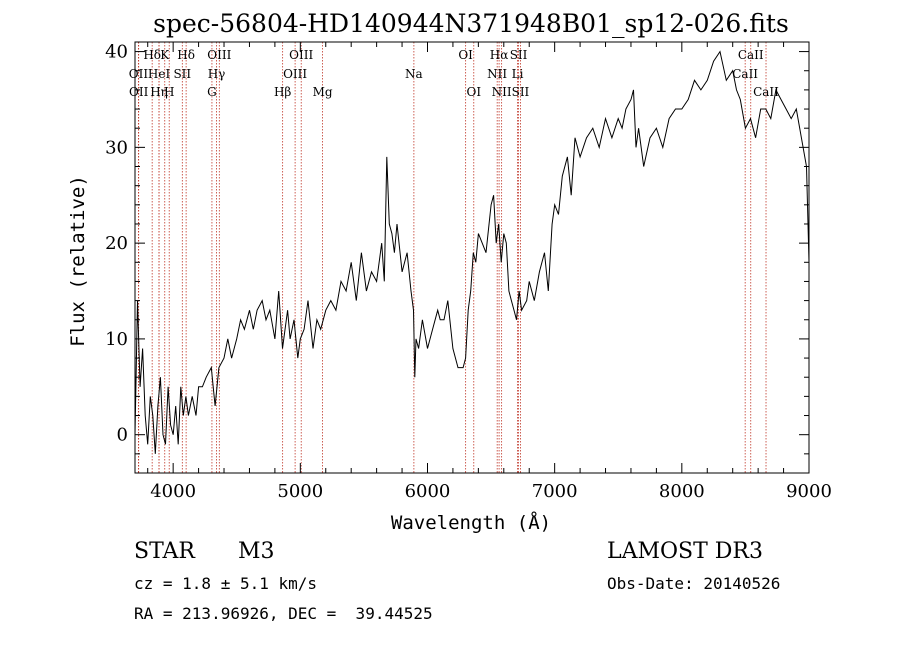  Describe the element at coordinates (282, 92) in the screenshot. I see `line-label: Hβ` at that location.